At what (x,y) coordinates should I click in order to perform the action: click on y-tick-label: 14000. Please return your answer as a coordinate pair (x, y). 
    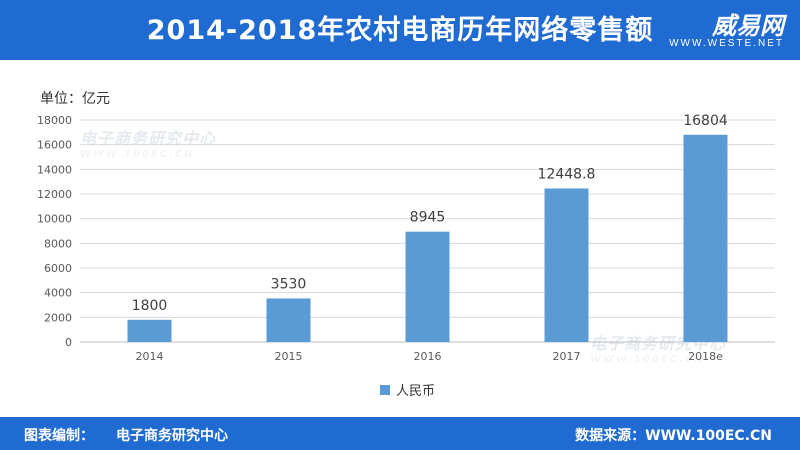
    Looking at the image, I should click on (54, 169).